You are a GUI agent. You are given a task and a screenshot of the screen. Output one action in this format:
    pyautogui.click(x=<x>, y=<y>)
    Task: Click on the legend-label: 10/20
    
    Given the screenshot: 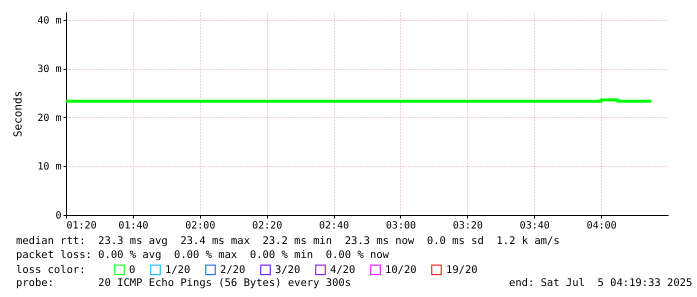 What is the action you would take?
    pyautogui.click(x=401, y=270)
    